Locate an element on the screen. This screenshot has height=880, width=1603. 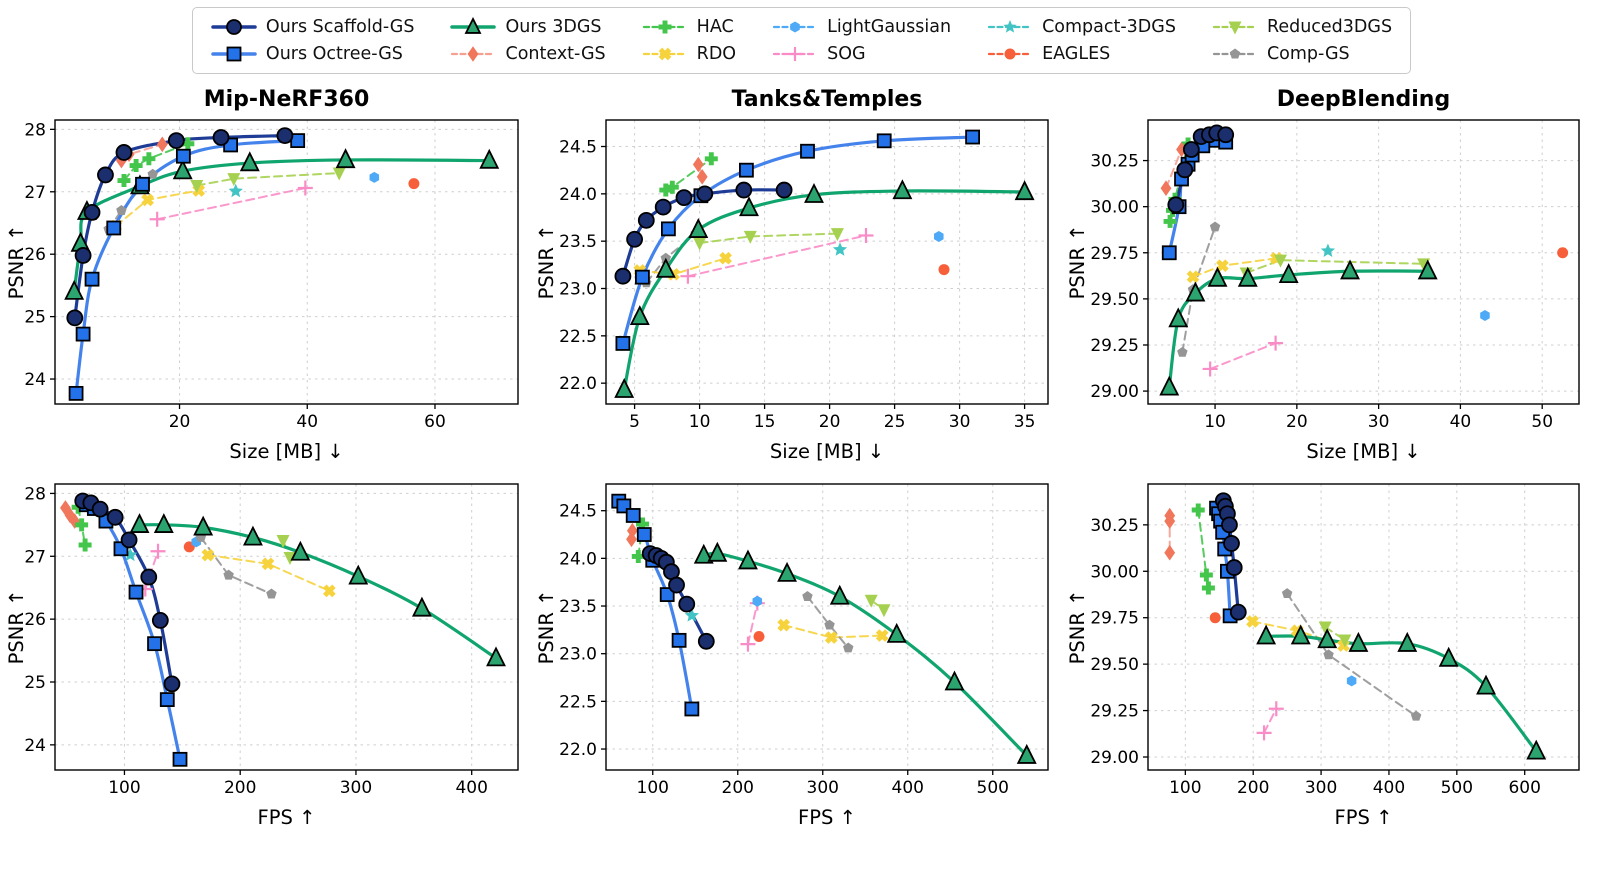
y-tick-label: 24.0 is located at coordinates (578, 195).